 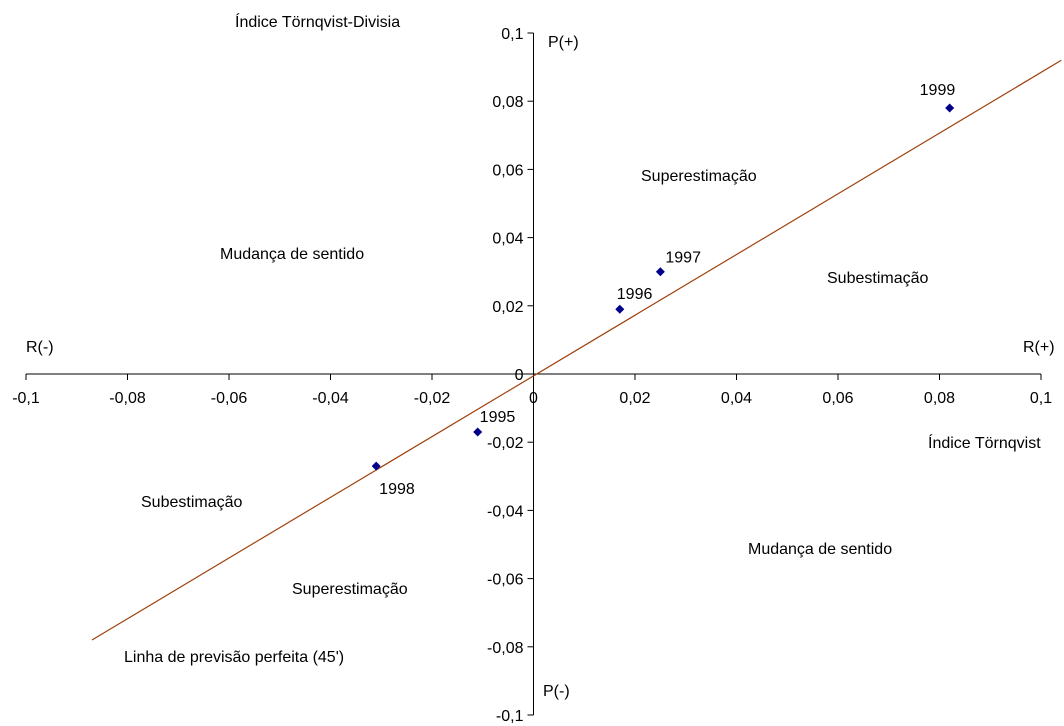 I want to click on region-label-upper-right-over: Superestimação, so click(x=699, y=176).